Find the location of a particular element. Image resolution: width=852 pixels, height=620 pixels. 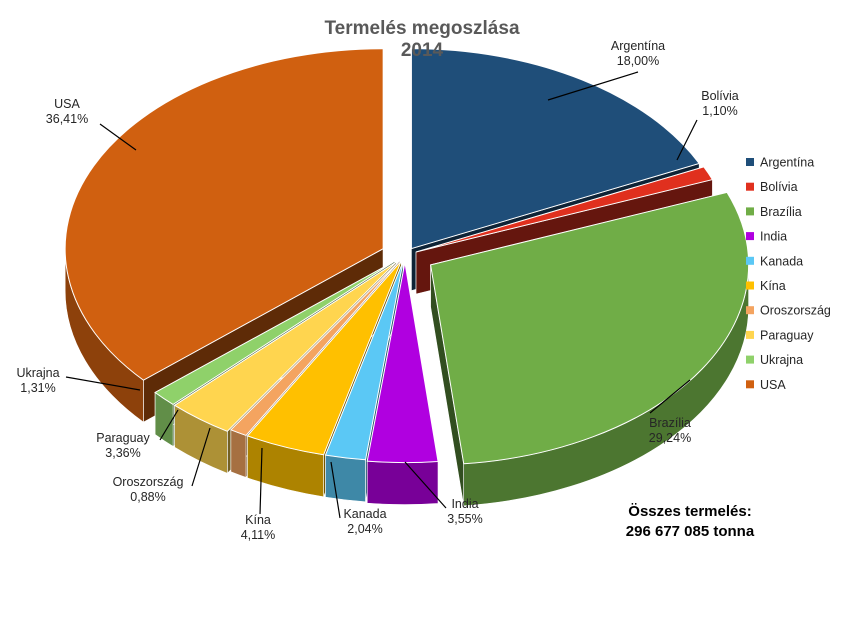

legend-swatch-bolivia is located at coordinates (750, 186).